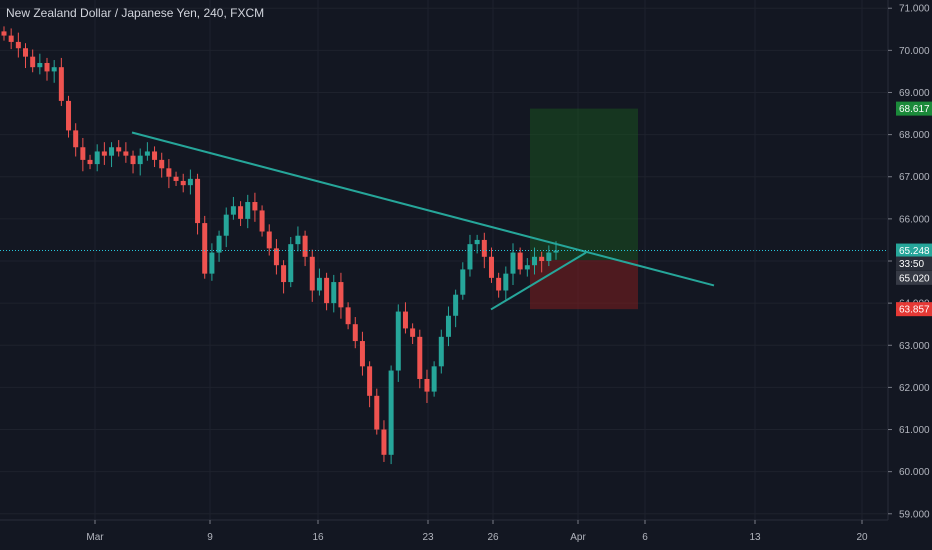 The height and width of the screenshot is (550, 932). What do you see at coordinates (914, 109) in the screenshot?
I see `price-tag-label: 68.617` at bounding box center [914, 109].